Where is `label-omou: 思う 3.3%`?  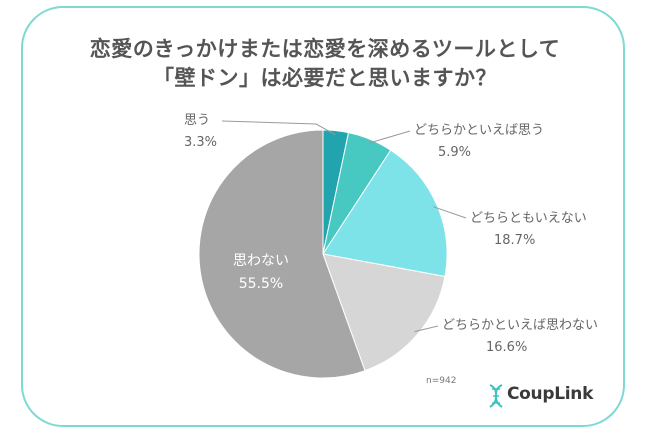 label-omou: 思う 3.3% is located at coordinates (200, 132).